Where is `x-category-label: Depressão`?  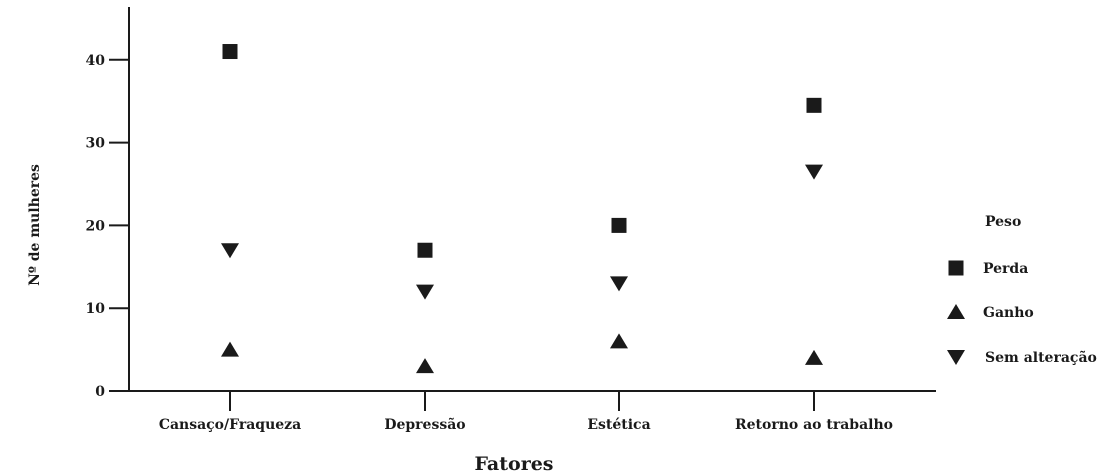 x-category-label: Depressão is located at coordinates (424, 424).